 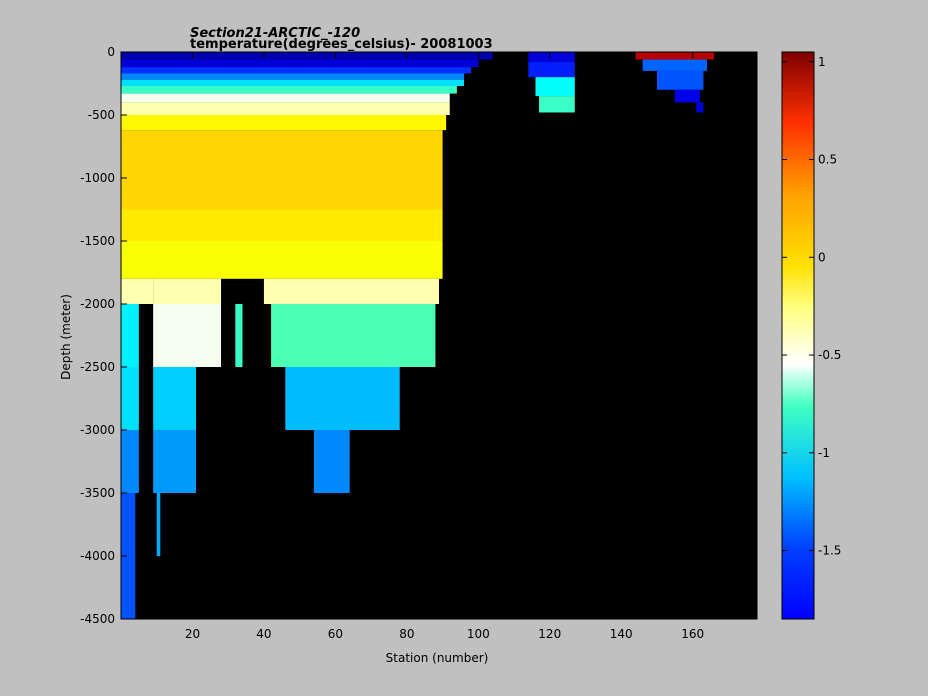 I want to click on x-tick-label: 140, so click(x=621, y=634).